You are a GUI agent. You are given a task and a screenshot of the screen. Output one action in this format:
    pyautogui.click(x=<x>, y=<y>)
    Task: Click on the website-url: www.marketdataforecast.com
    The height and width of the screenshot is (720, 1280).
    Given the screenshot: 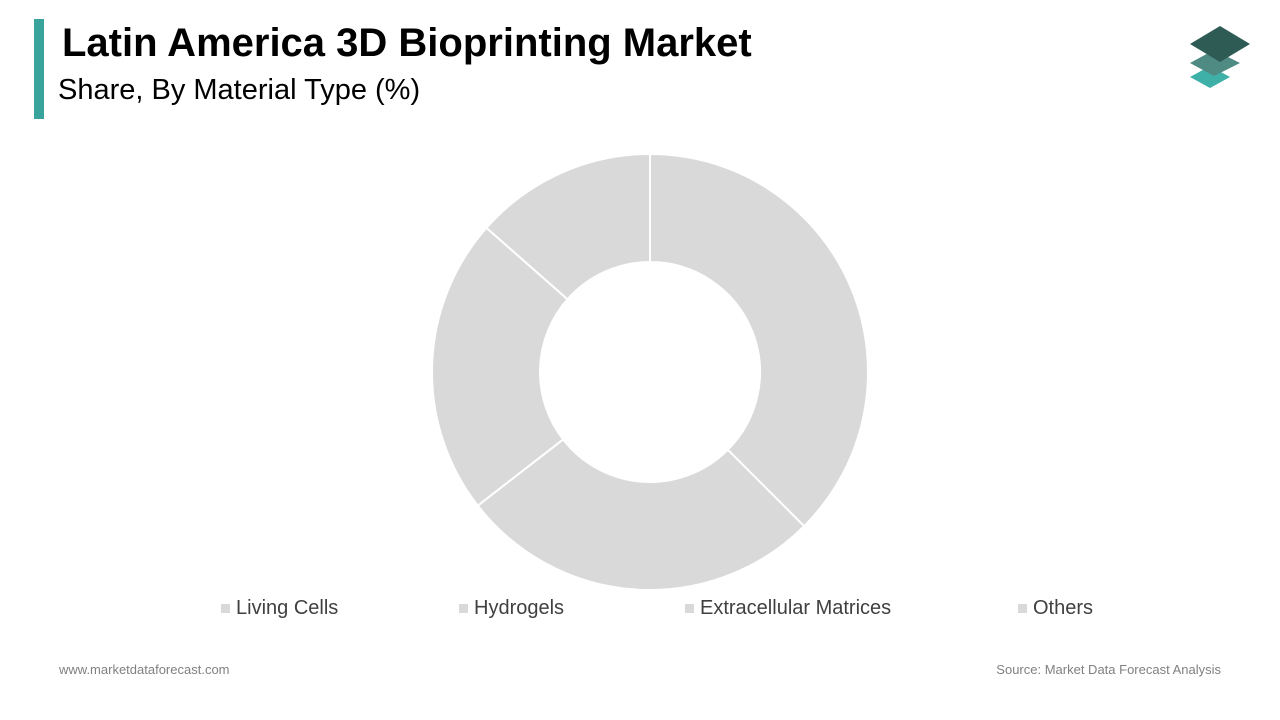 What is the action you would take?
    pyautogui.click(x=144, y=669)
    